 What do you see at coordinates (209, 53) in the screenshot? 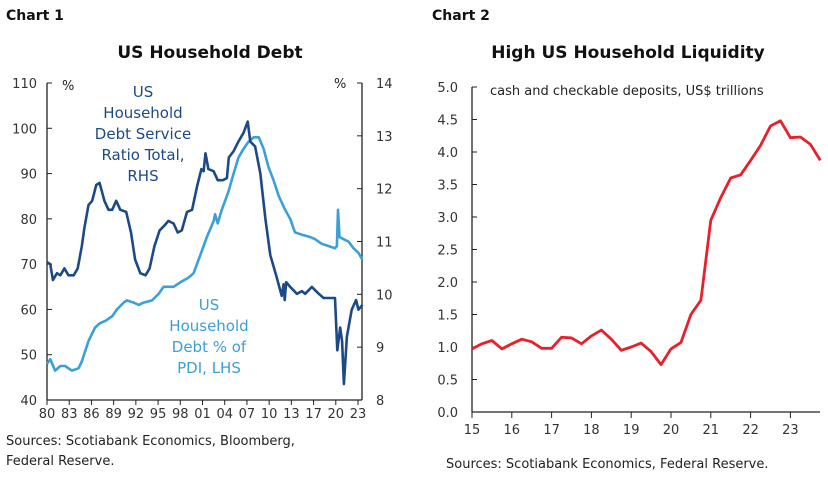
I see `chart1-title: US Household Debt` at bounding box center [209, 53].